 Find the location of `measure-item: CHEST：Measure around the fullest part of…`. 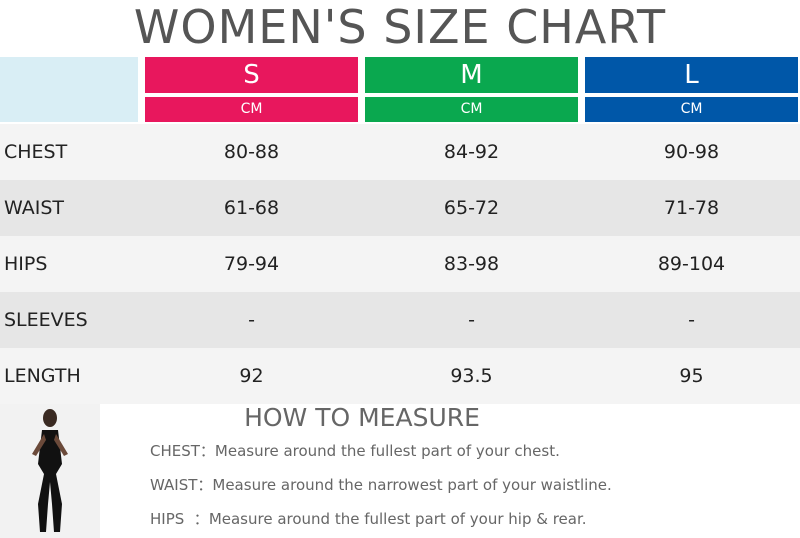

measure-item: CHEST：Measure around the fullest part of… is located at coordinates (470, 451).